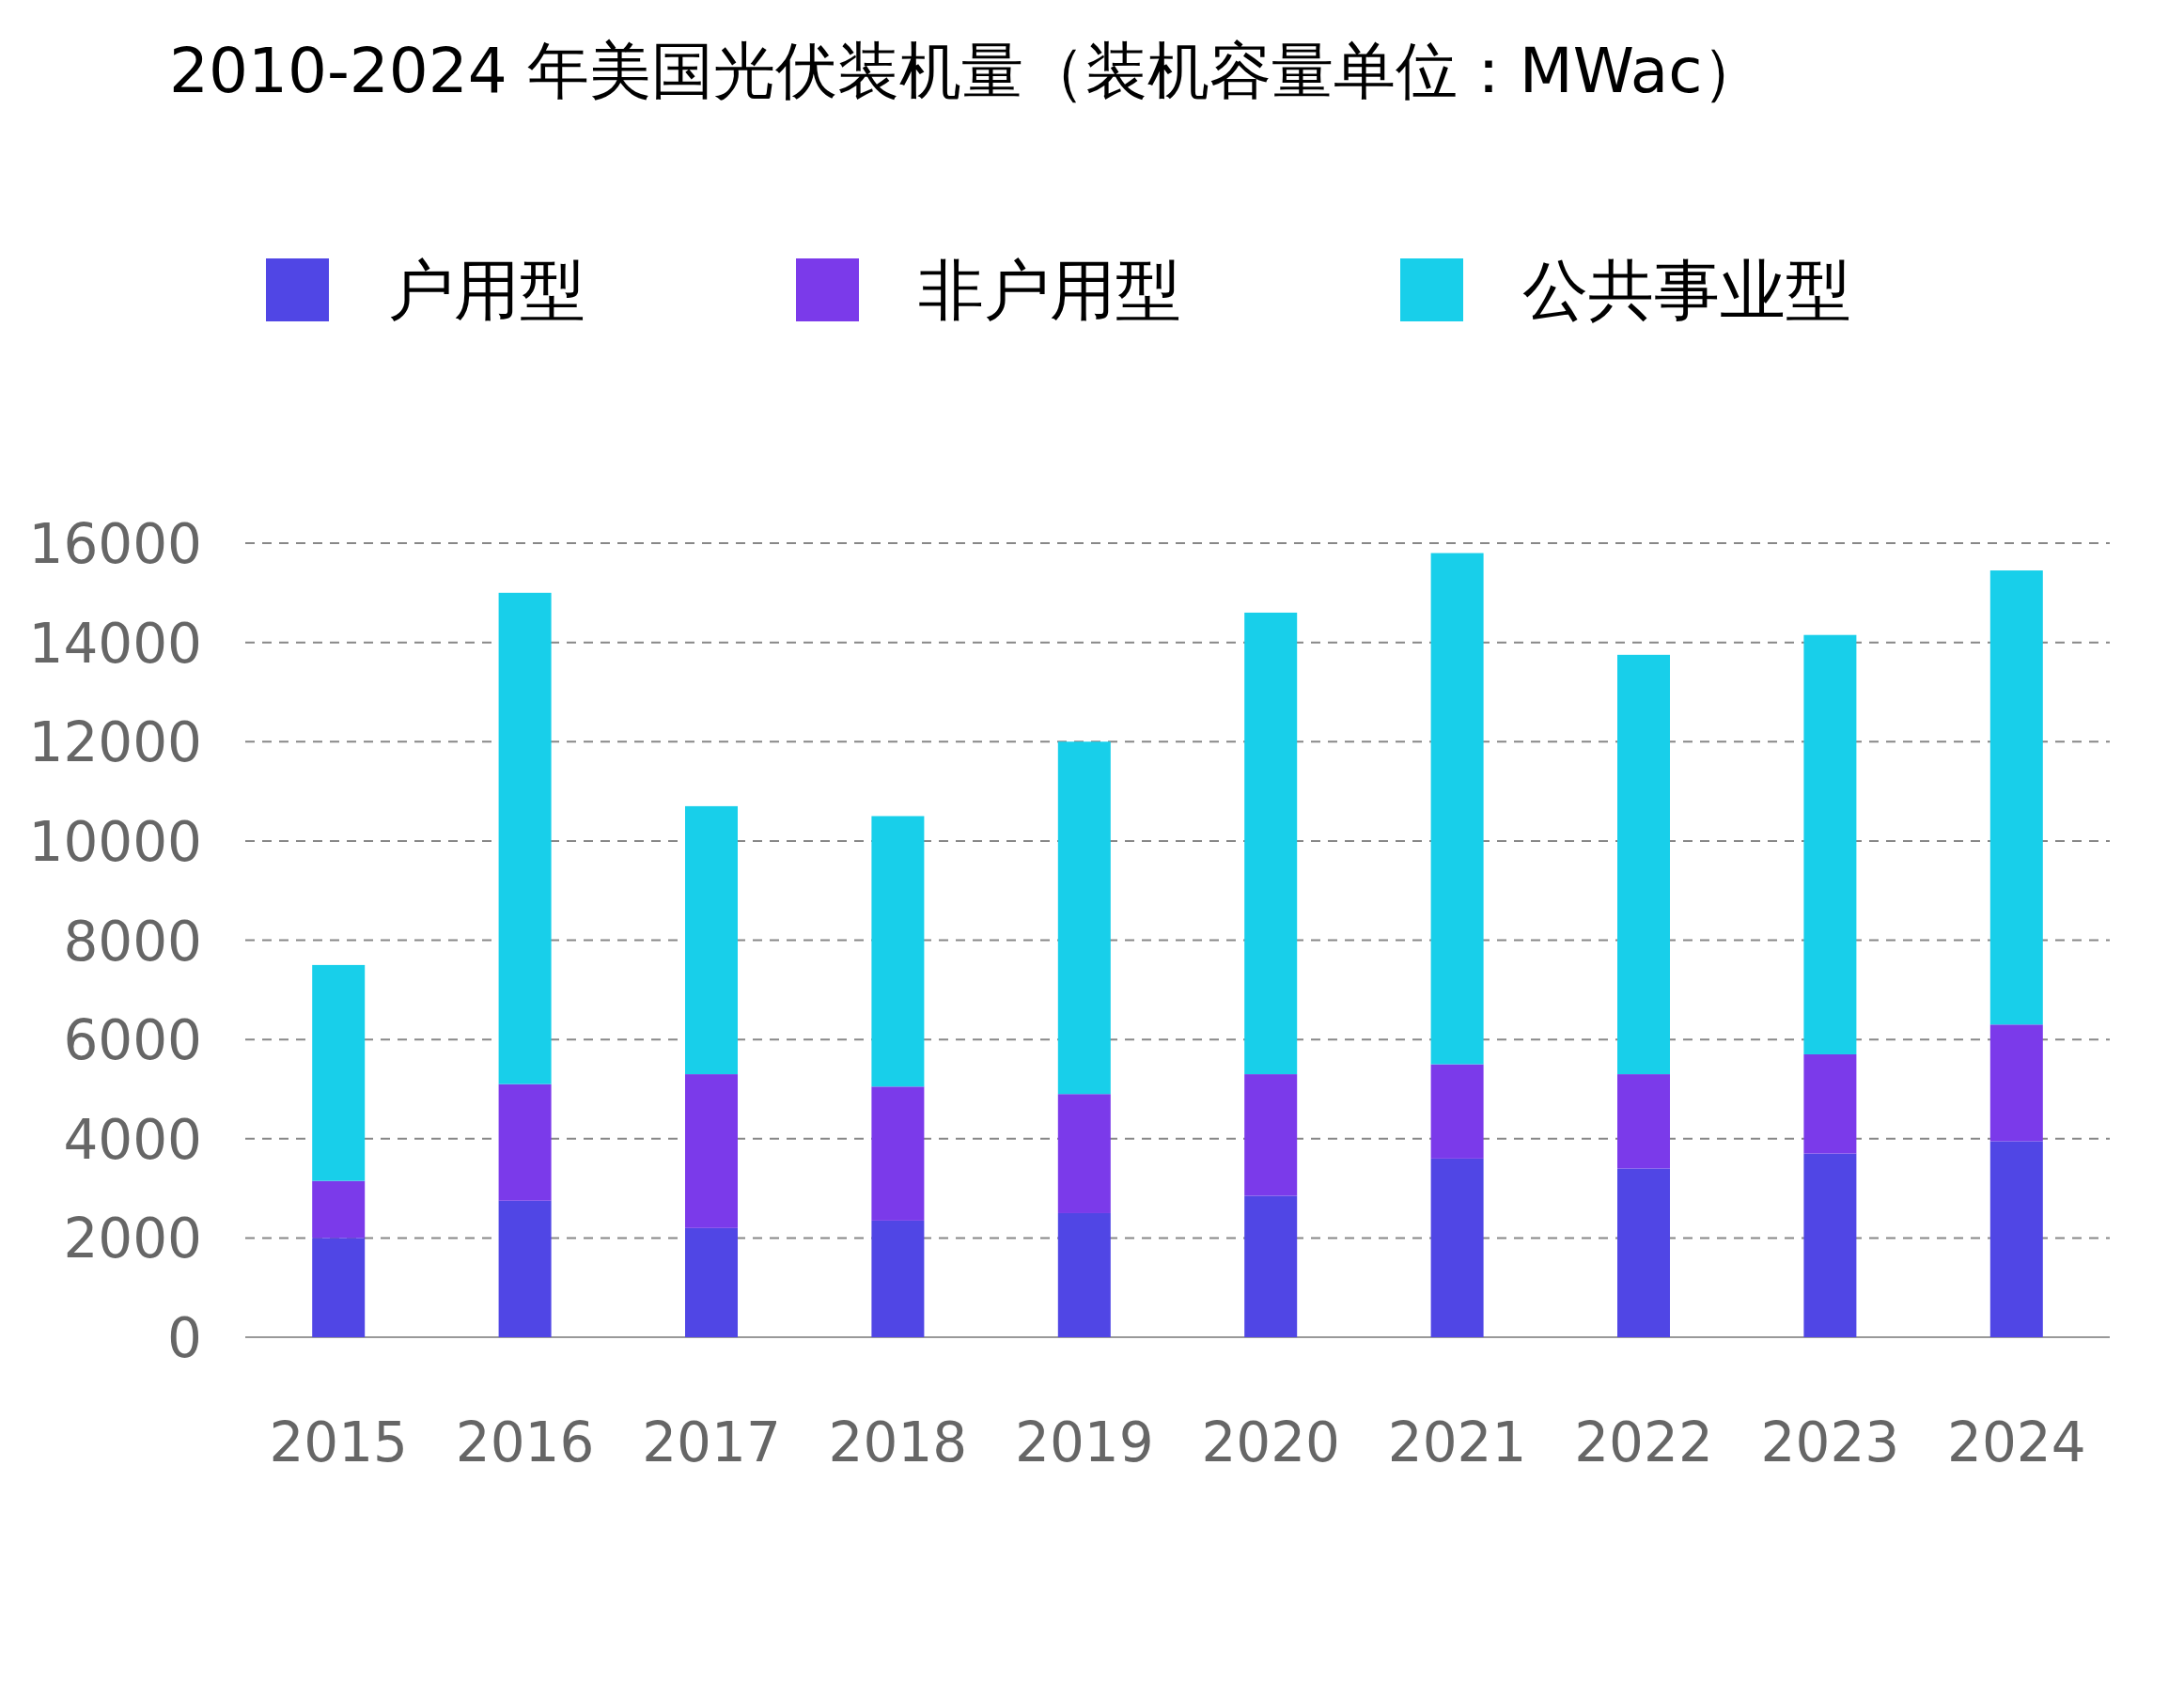 This screenshot has width=2184, height=1699. Describe the element at coordinates (115, 643) in the screenshot. I see `y-tick-label: 14000` at that location.